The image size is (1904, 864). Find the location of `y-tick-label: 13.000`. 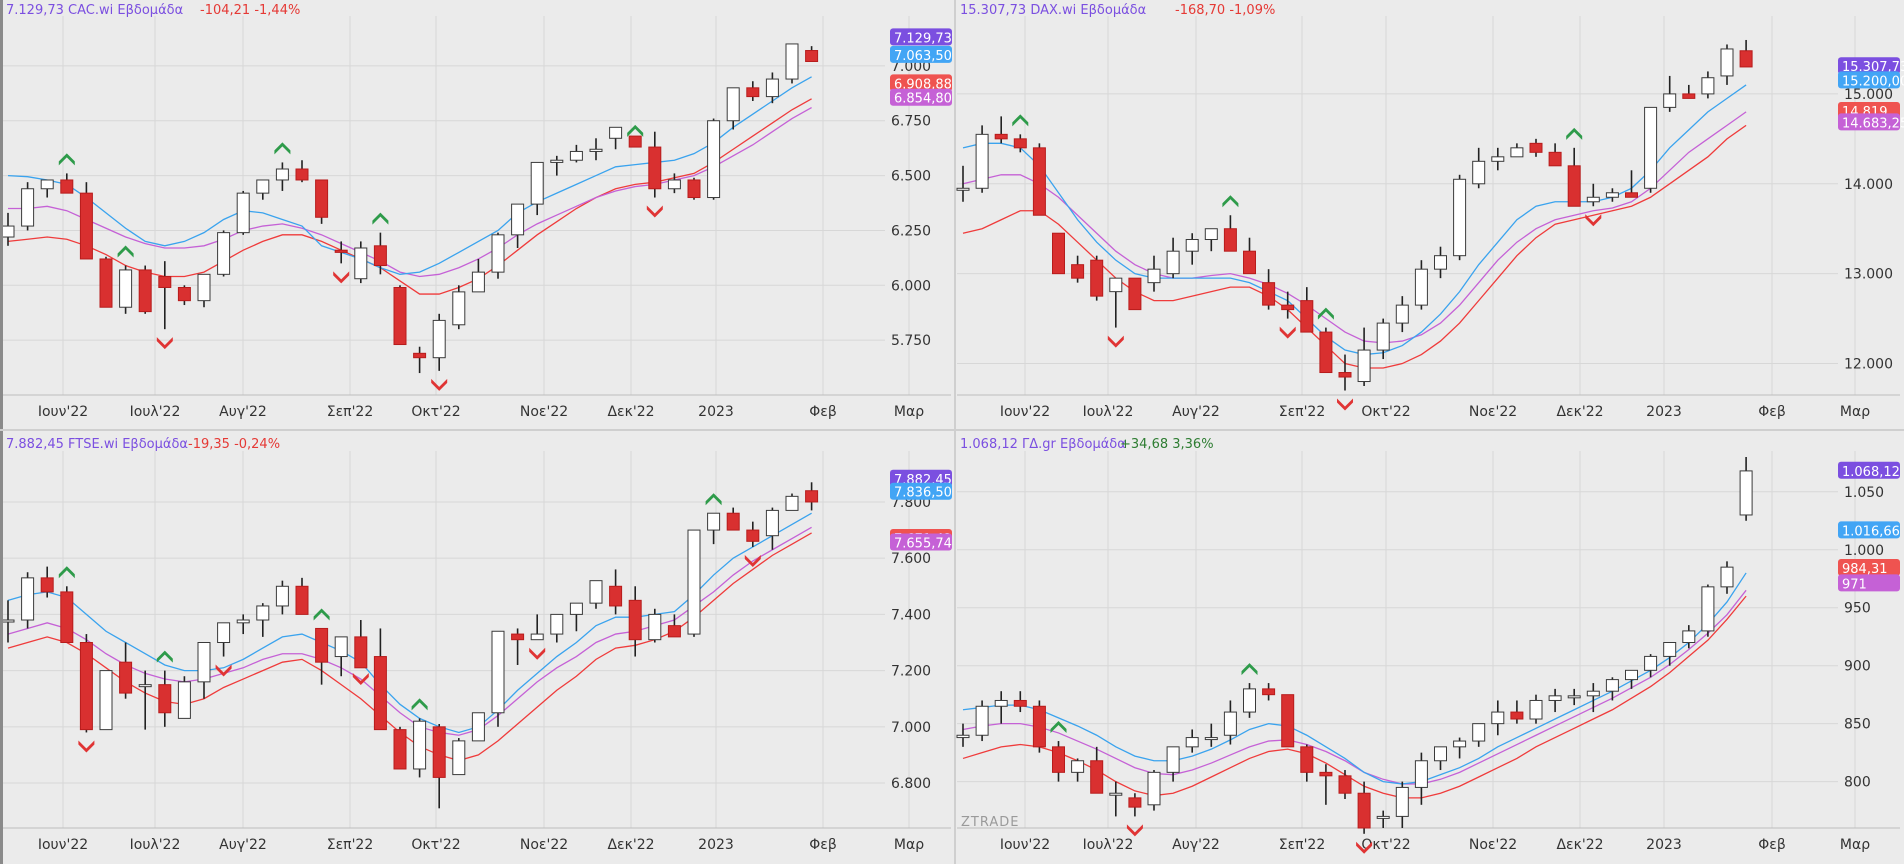

y-tick-label: 13.000 is located at coordinates (1868, 275).